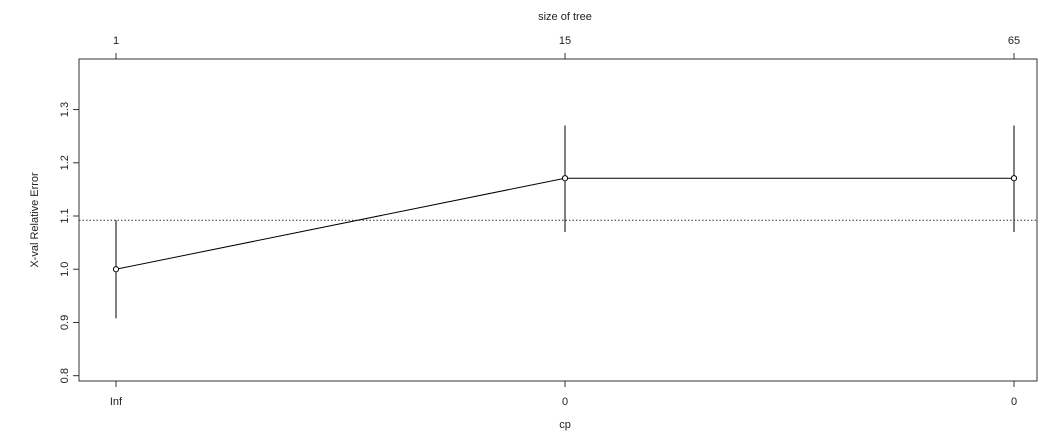 The width and height of the screenshot is (1039, 433). I want to click on top-axis-title: size of tree, so click(565, 17).